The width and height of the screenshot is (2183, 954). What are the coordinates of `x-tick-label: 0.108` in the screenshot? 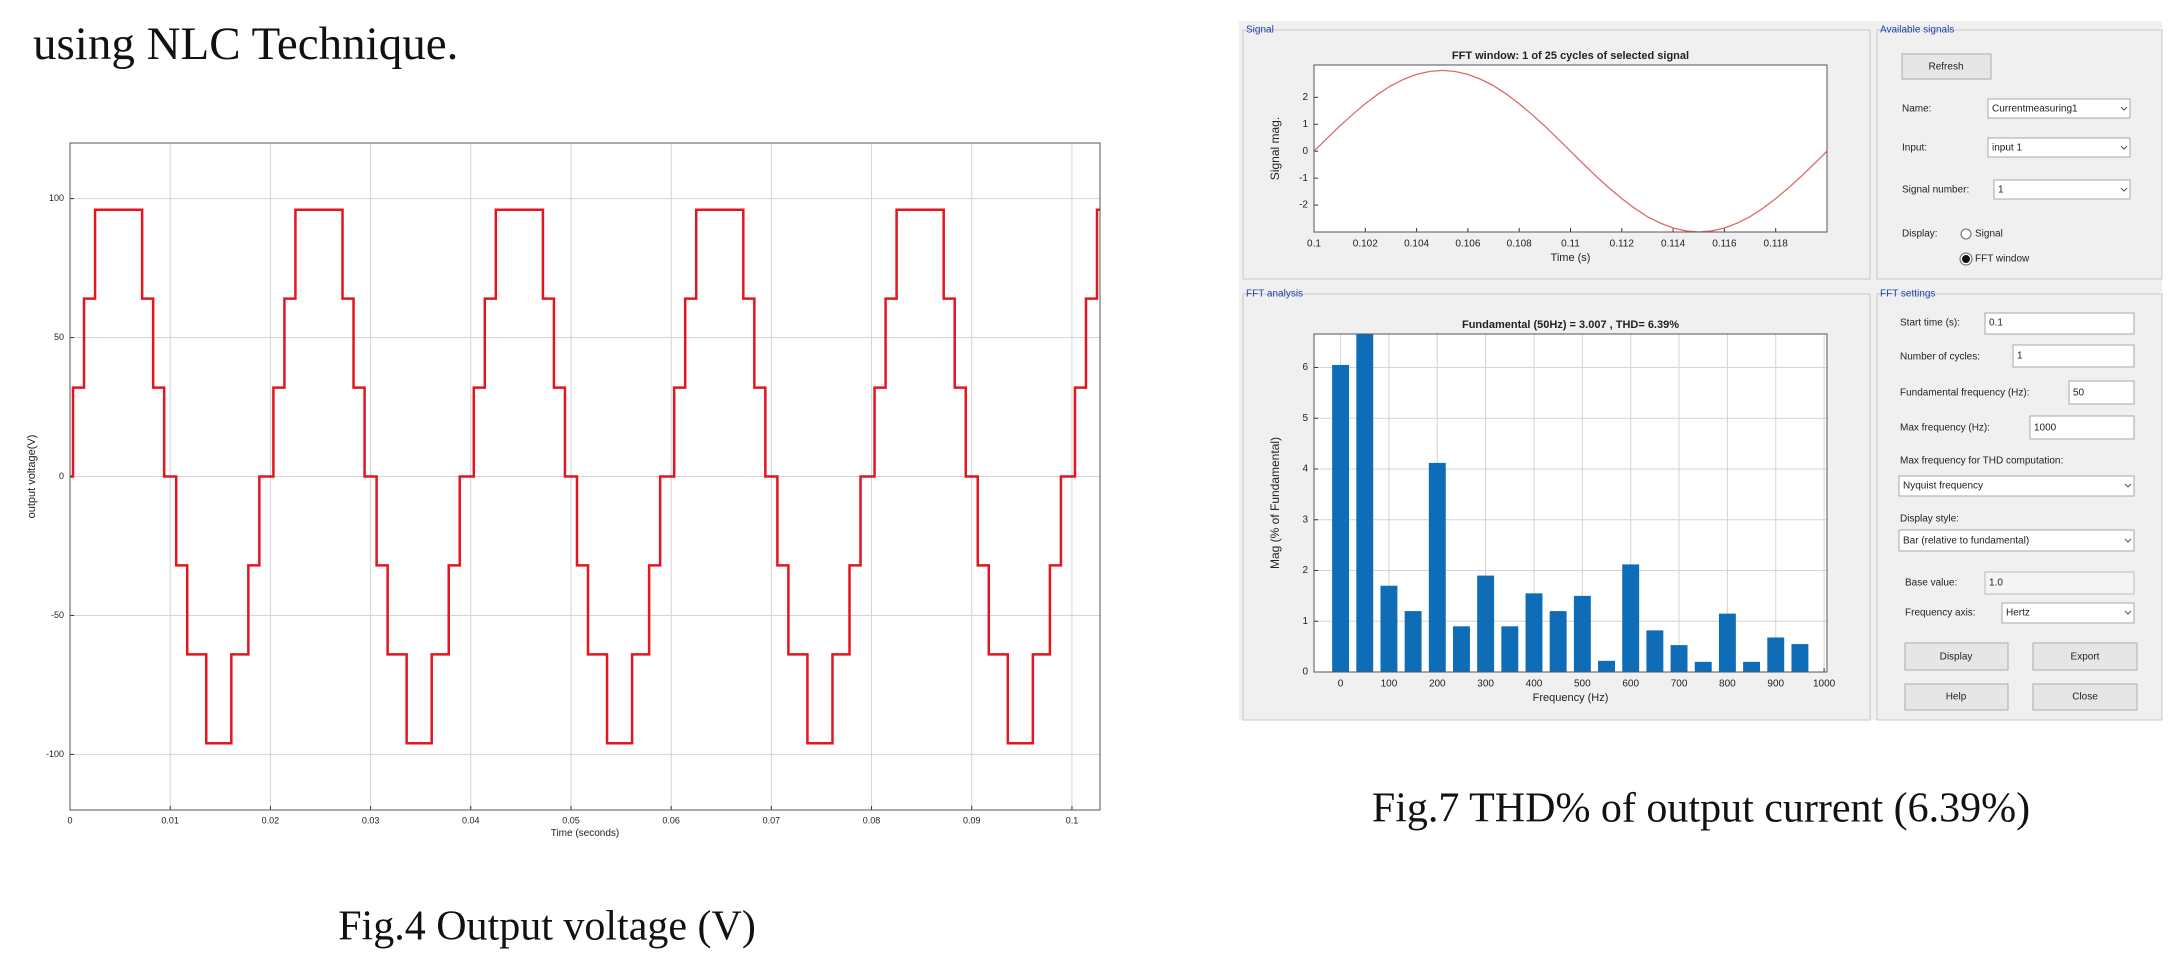 It's located at (1519, 244).